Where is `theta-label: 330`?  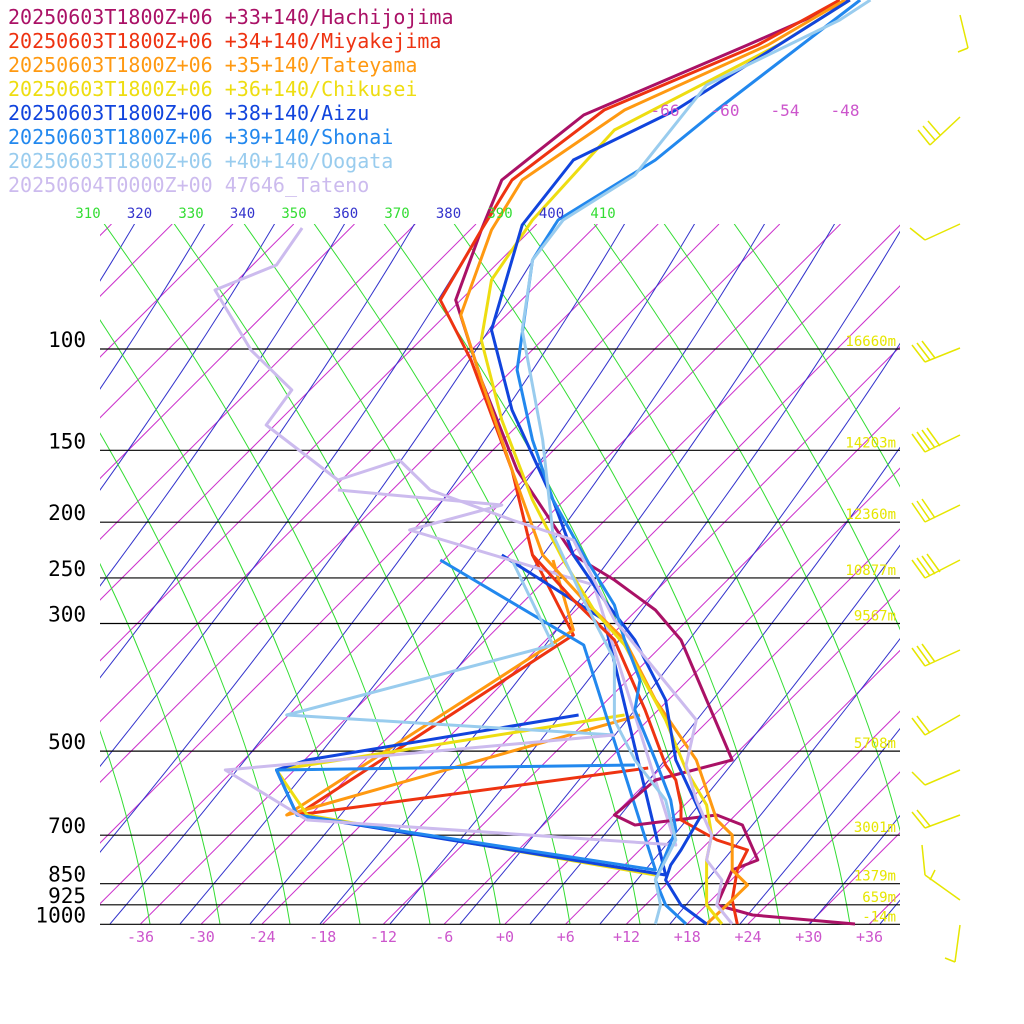 theta-label: 330 is located at coordinates (190, 214).